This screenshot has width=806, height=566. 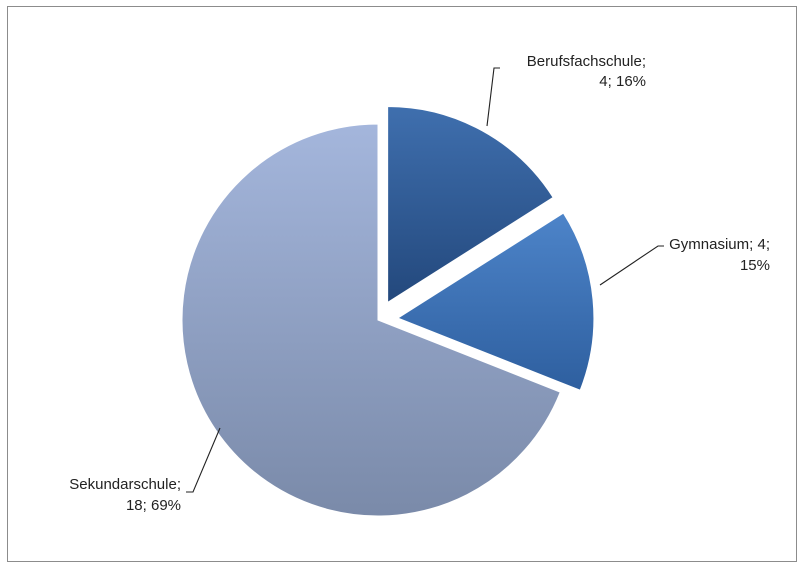 I want to click on pie-slice-gymnasium, so click(x=495, y=301).